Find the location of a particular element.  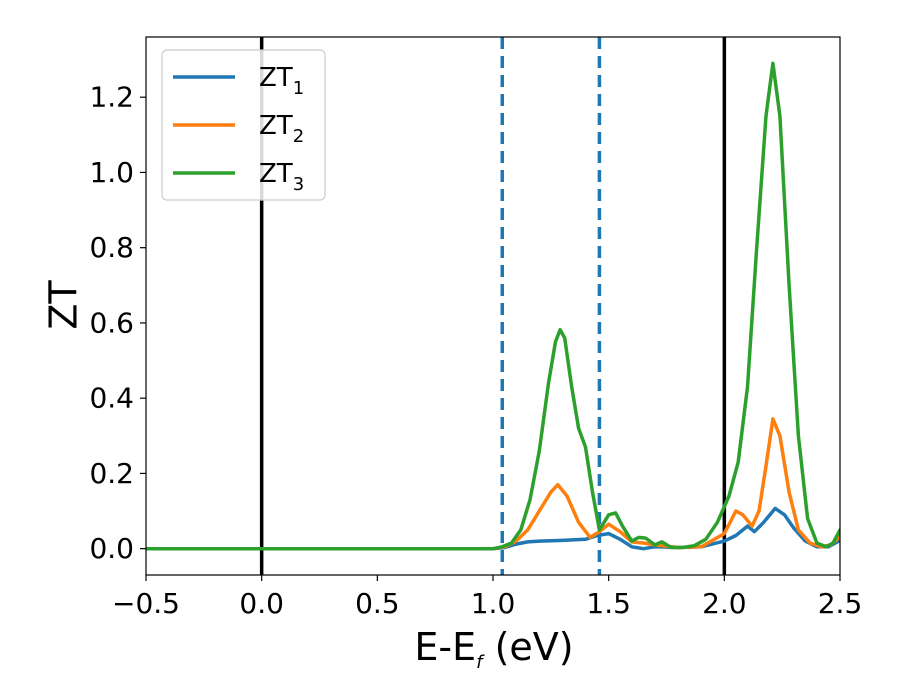

x-tick-label: 0.5 is located at coordinates (377, 603).